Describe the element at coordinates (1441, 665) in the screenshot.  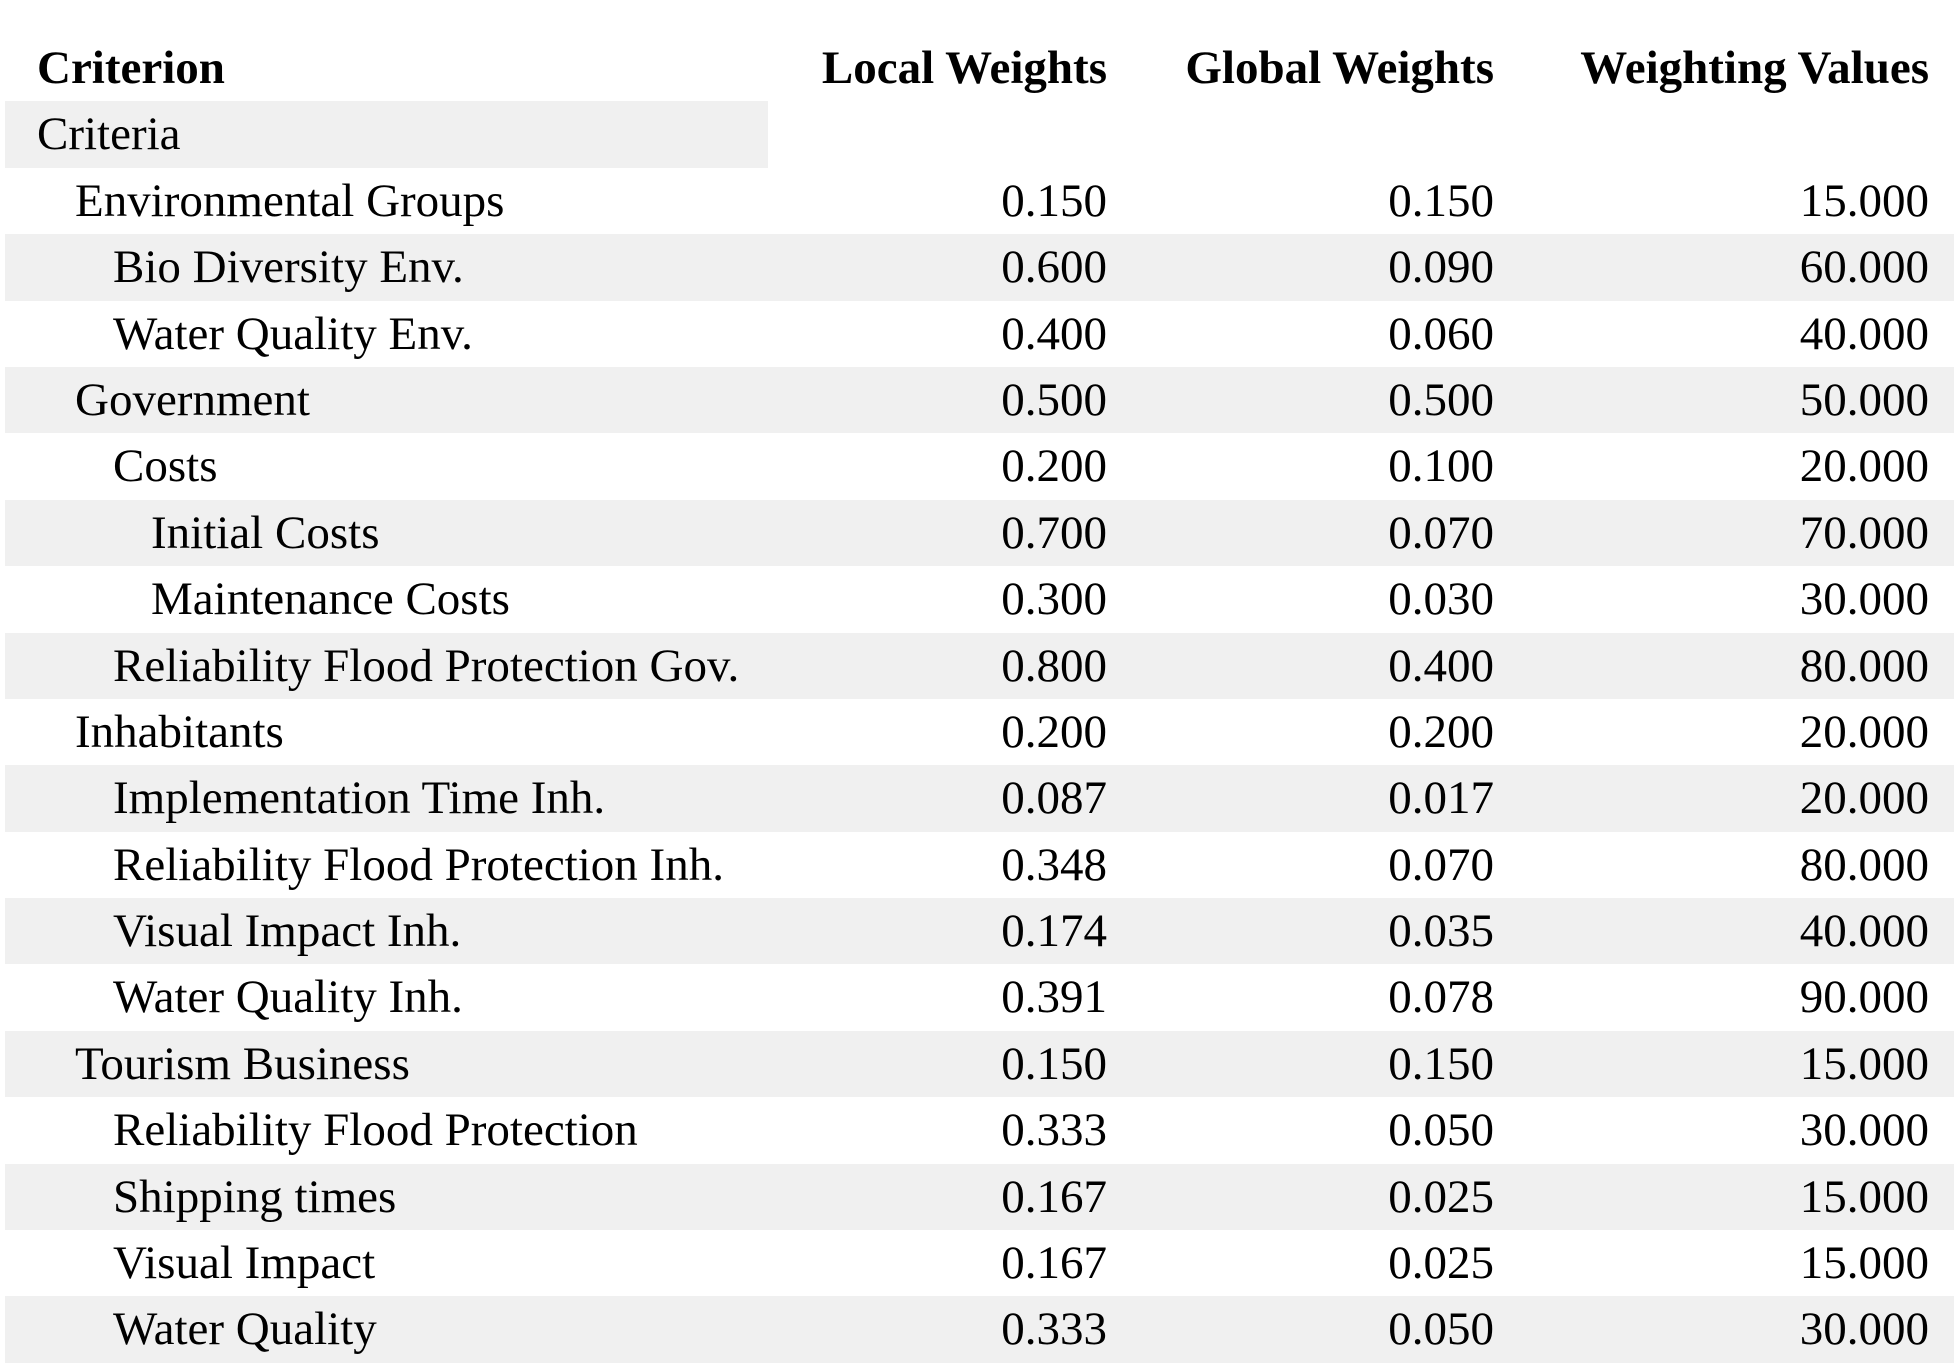
I see `row-global-weight: 0.400` at that location.